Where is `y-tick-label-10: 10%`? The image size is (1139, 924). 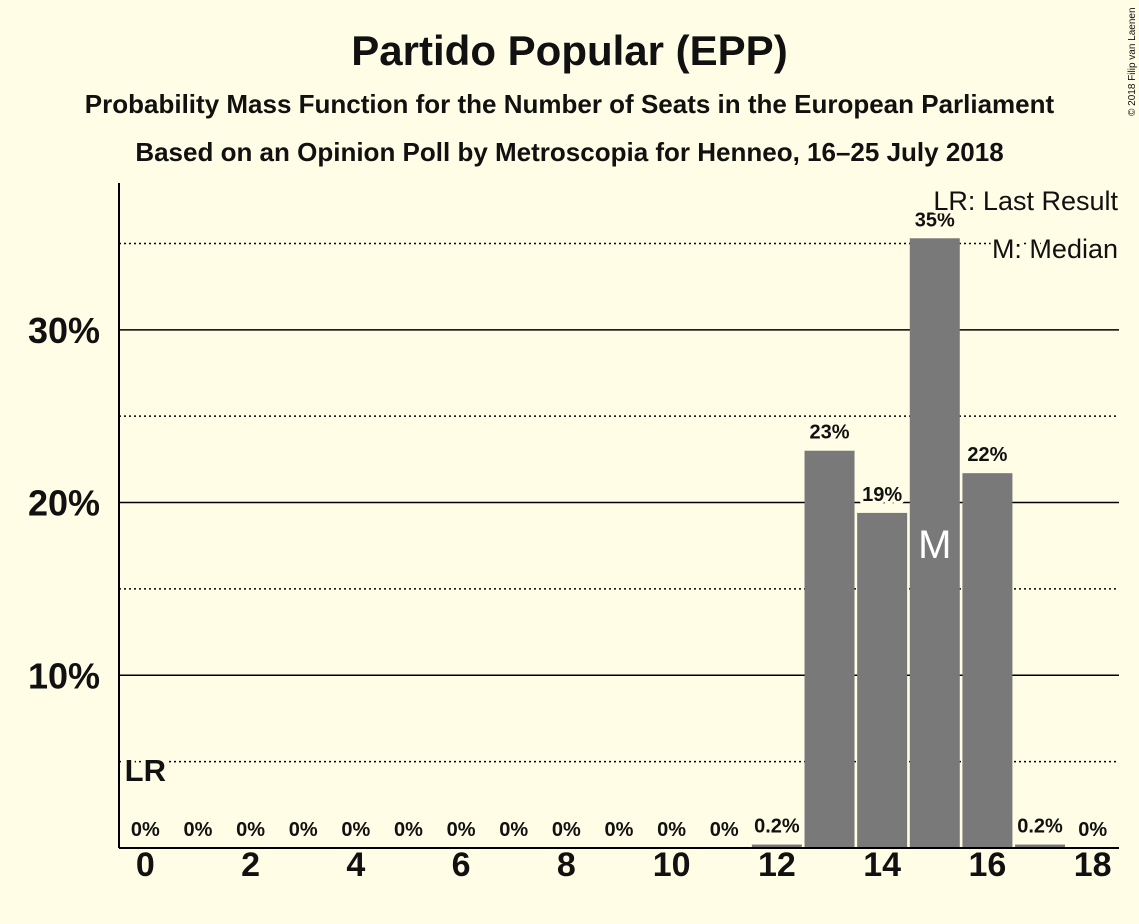
y-tick-label-10: 10% is located at coordinates (64, 675).